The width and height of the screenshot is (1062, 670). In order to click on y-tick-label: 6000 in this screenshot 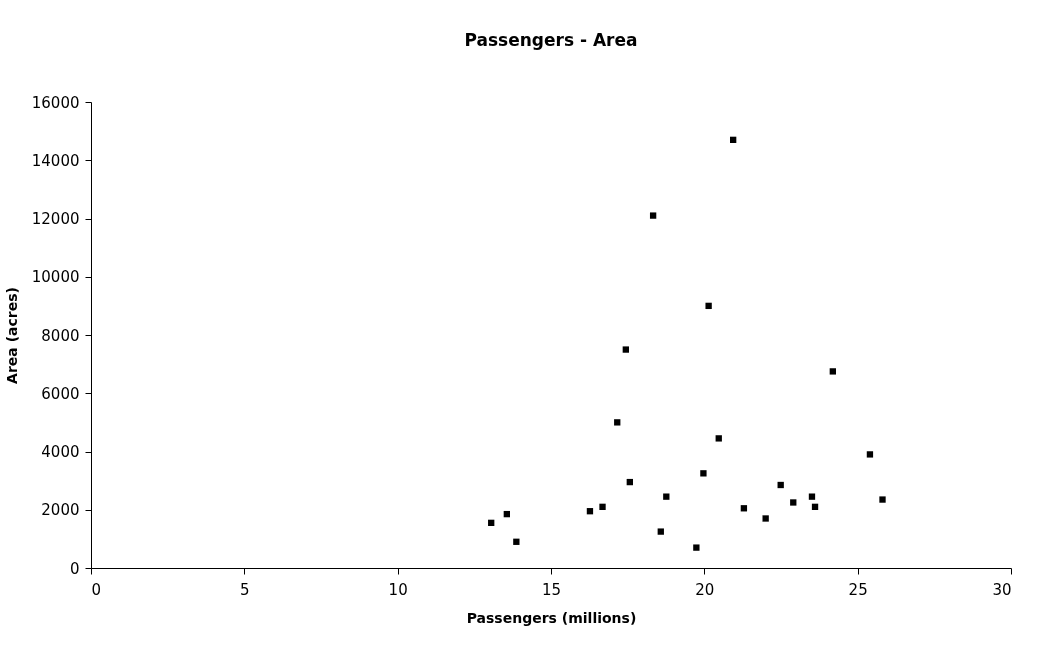, I will do `click(60, 393)`.